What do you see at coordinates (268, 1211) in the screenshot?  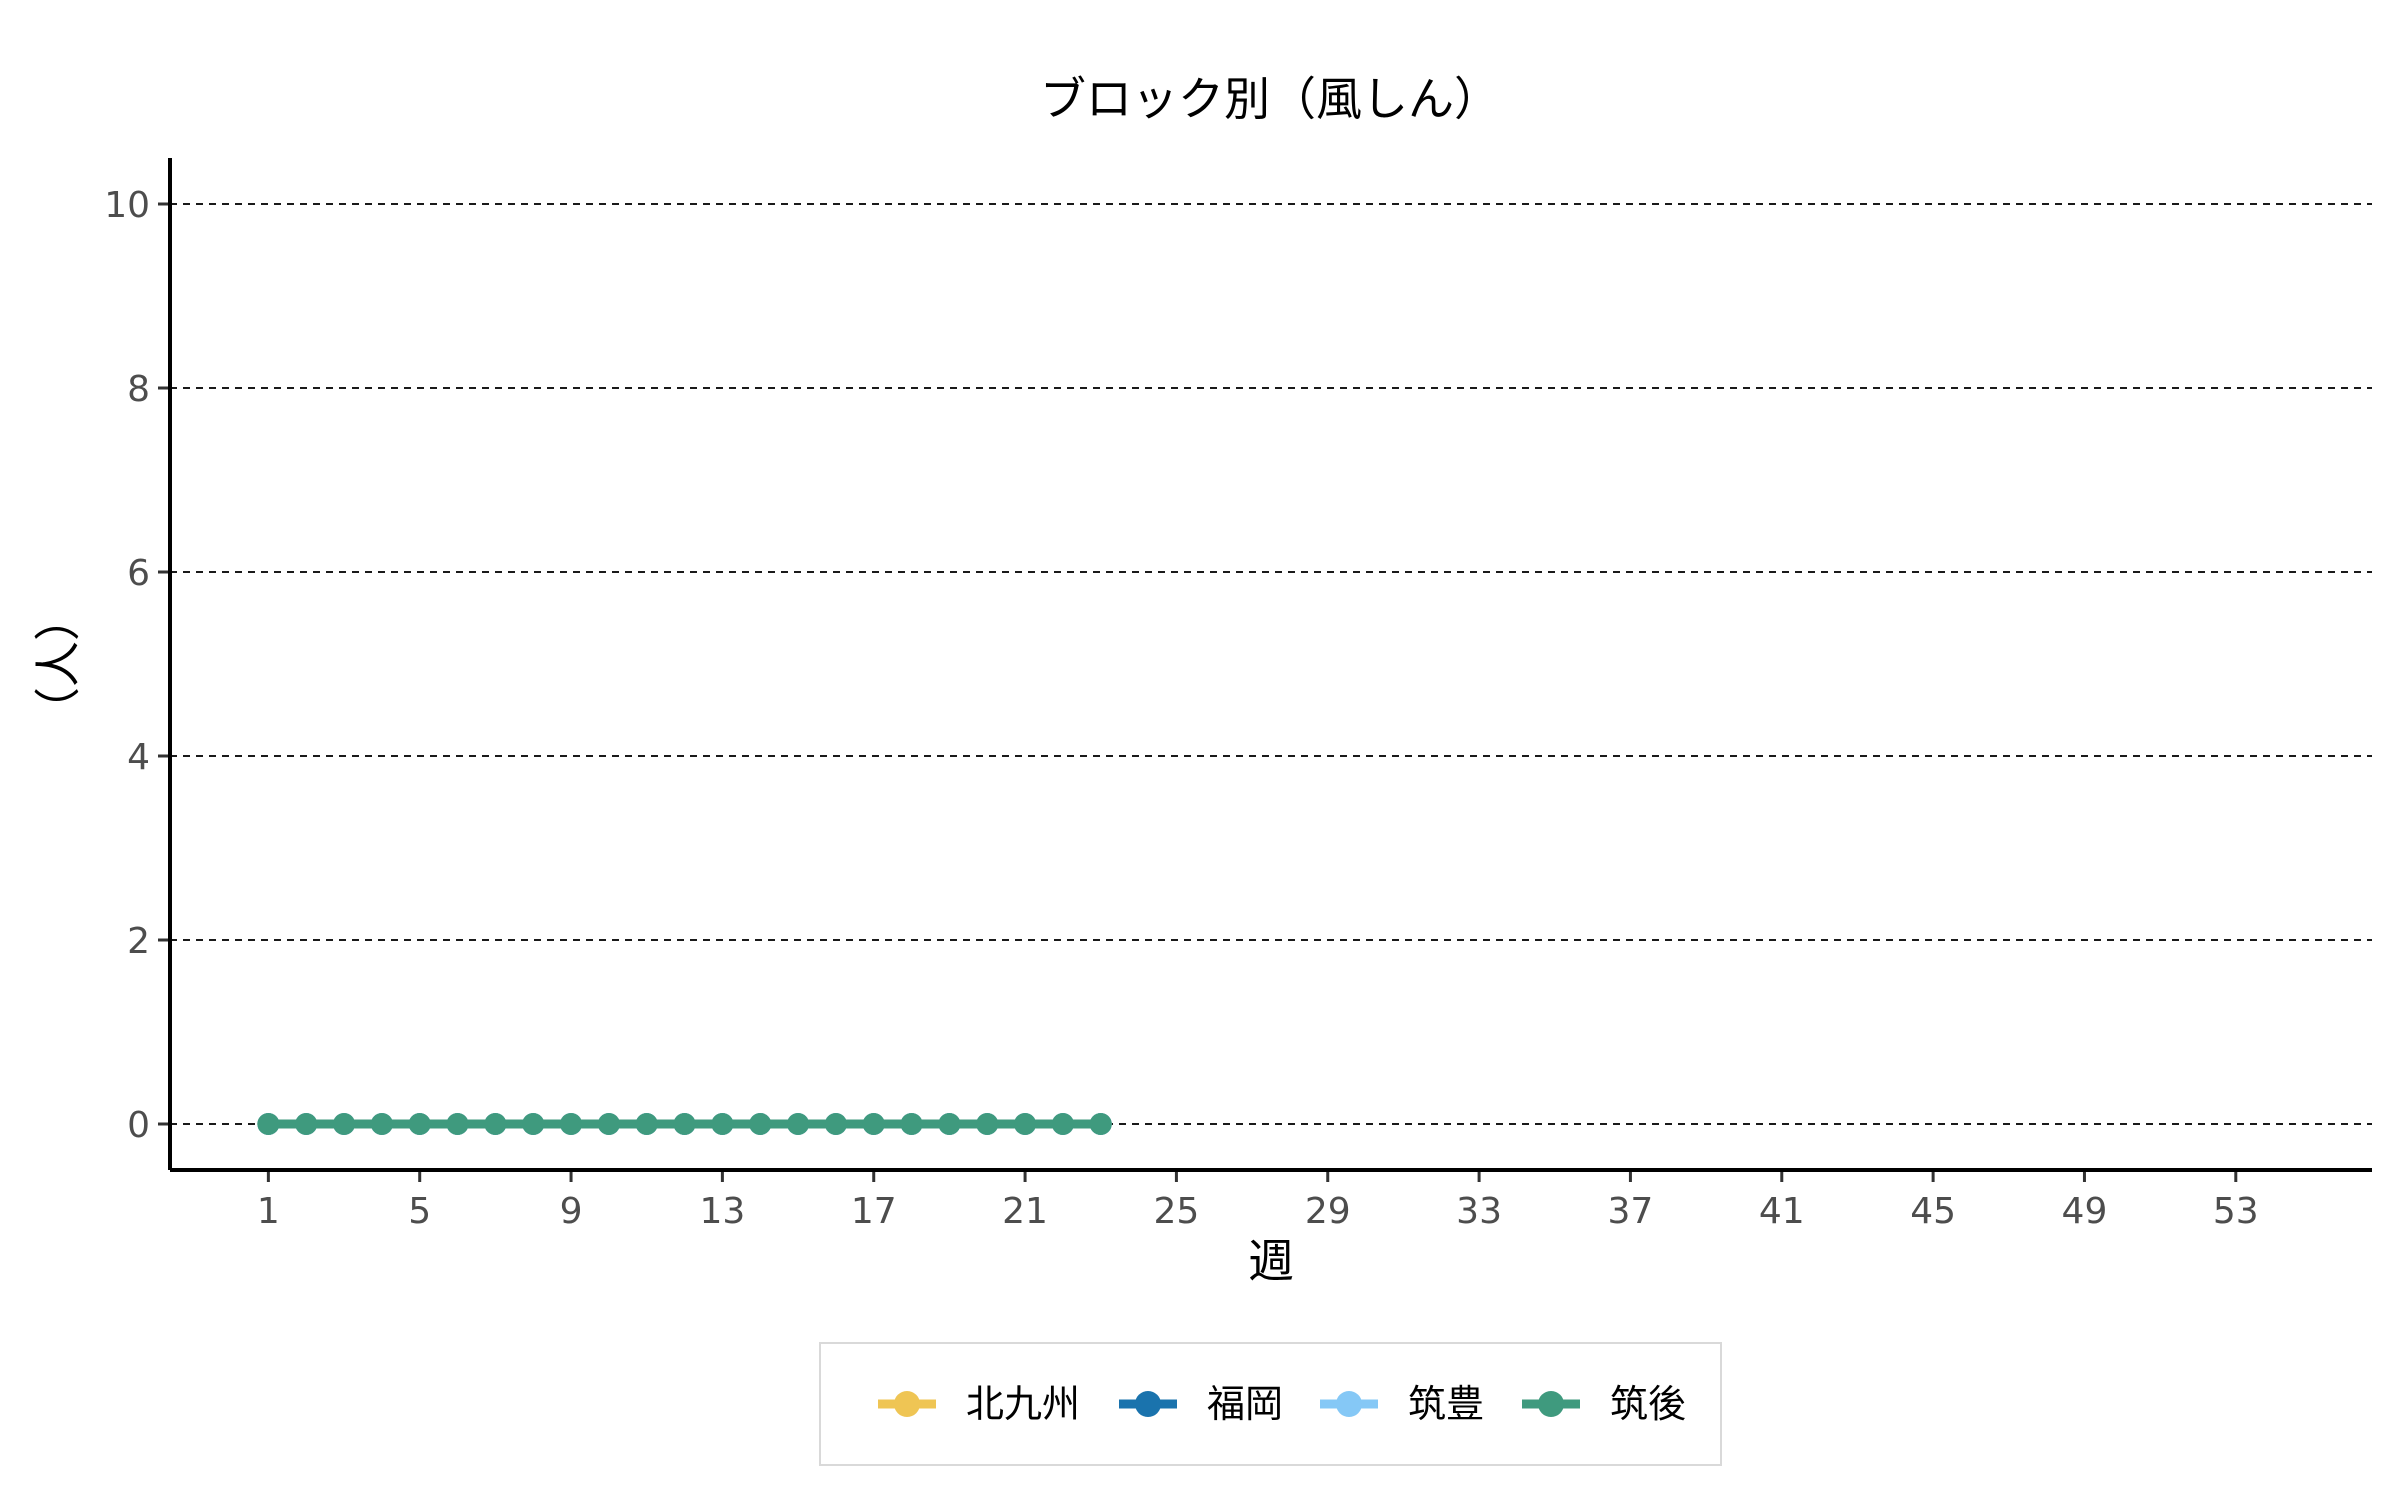 I see `x-tick-label: 1` at bounding box center [268, 1211].